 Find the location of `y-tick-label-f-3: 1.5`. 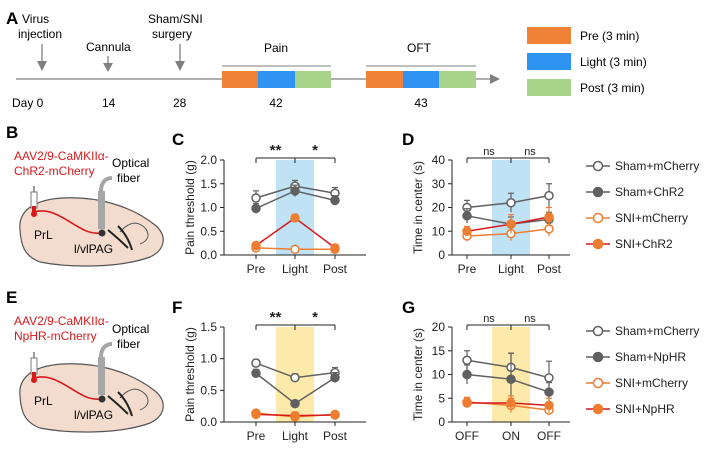

y-tick-label-f-3: 1.5 is located at coordinates (208, 327).